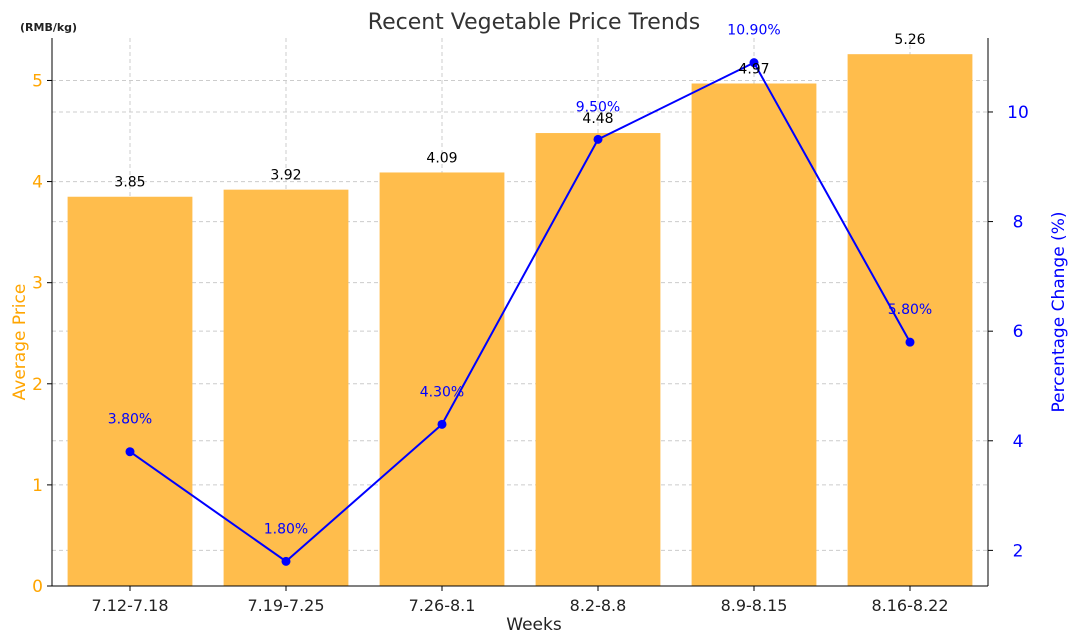 This screenshot has width=1080, height=644. What do you see at coordinates (598, 107) in the screenshot?
I see `percentage-label-3: 9.50%` at bounding box center [598, 107].